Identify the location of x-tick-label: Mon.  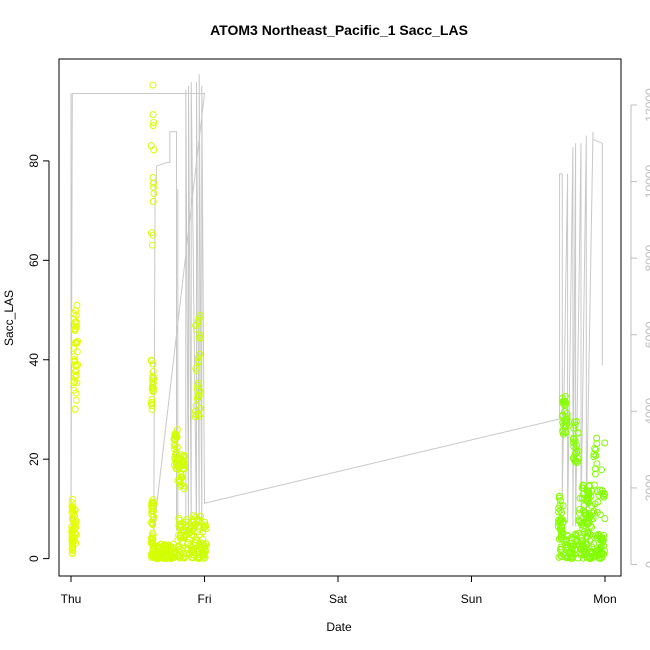
(604, 599).